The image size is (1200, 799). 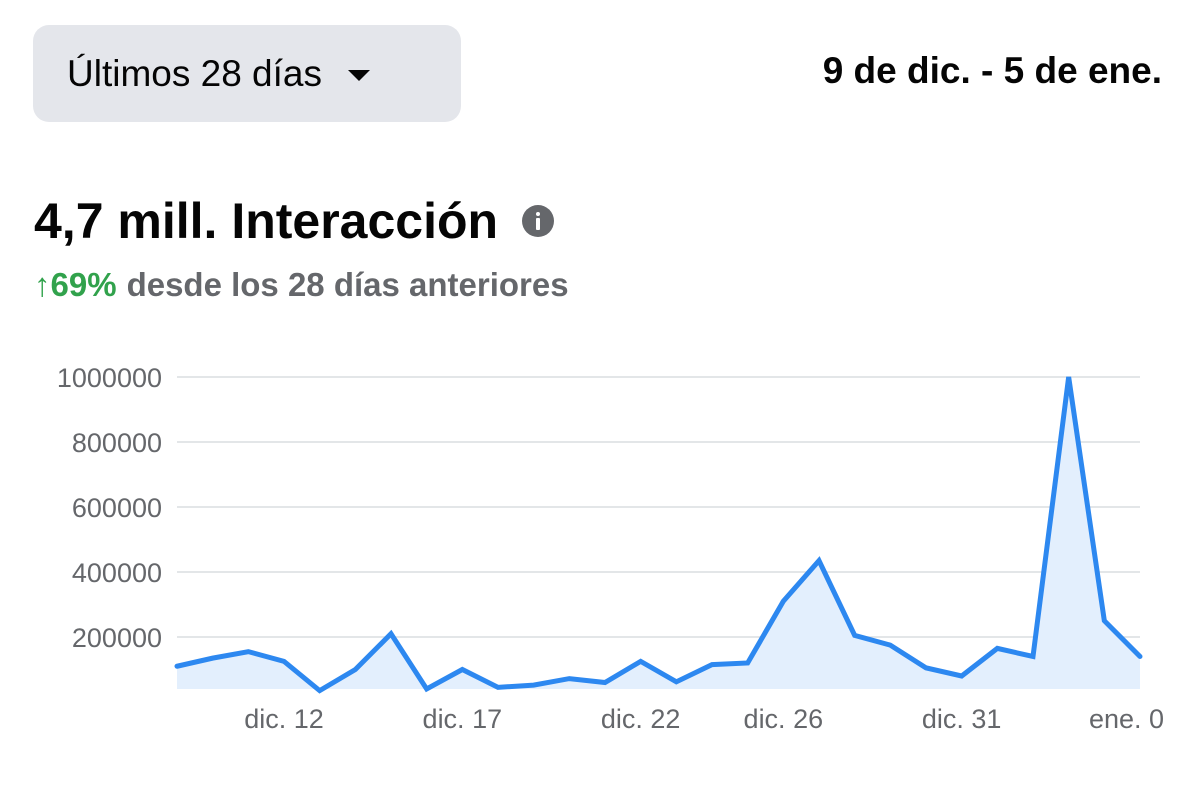 What do you see at coordinates (117, 573) in the screenshot?
I see `y-tick-label: 400000` at bounding box center [117, 573].